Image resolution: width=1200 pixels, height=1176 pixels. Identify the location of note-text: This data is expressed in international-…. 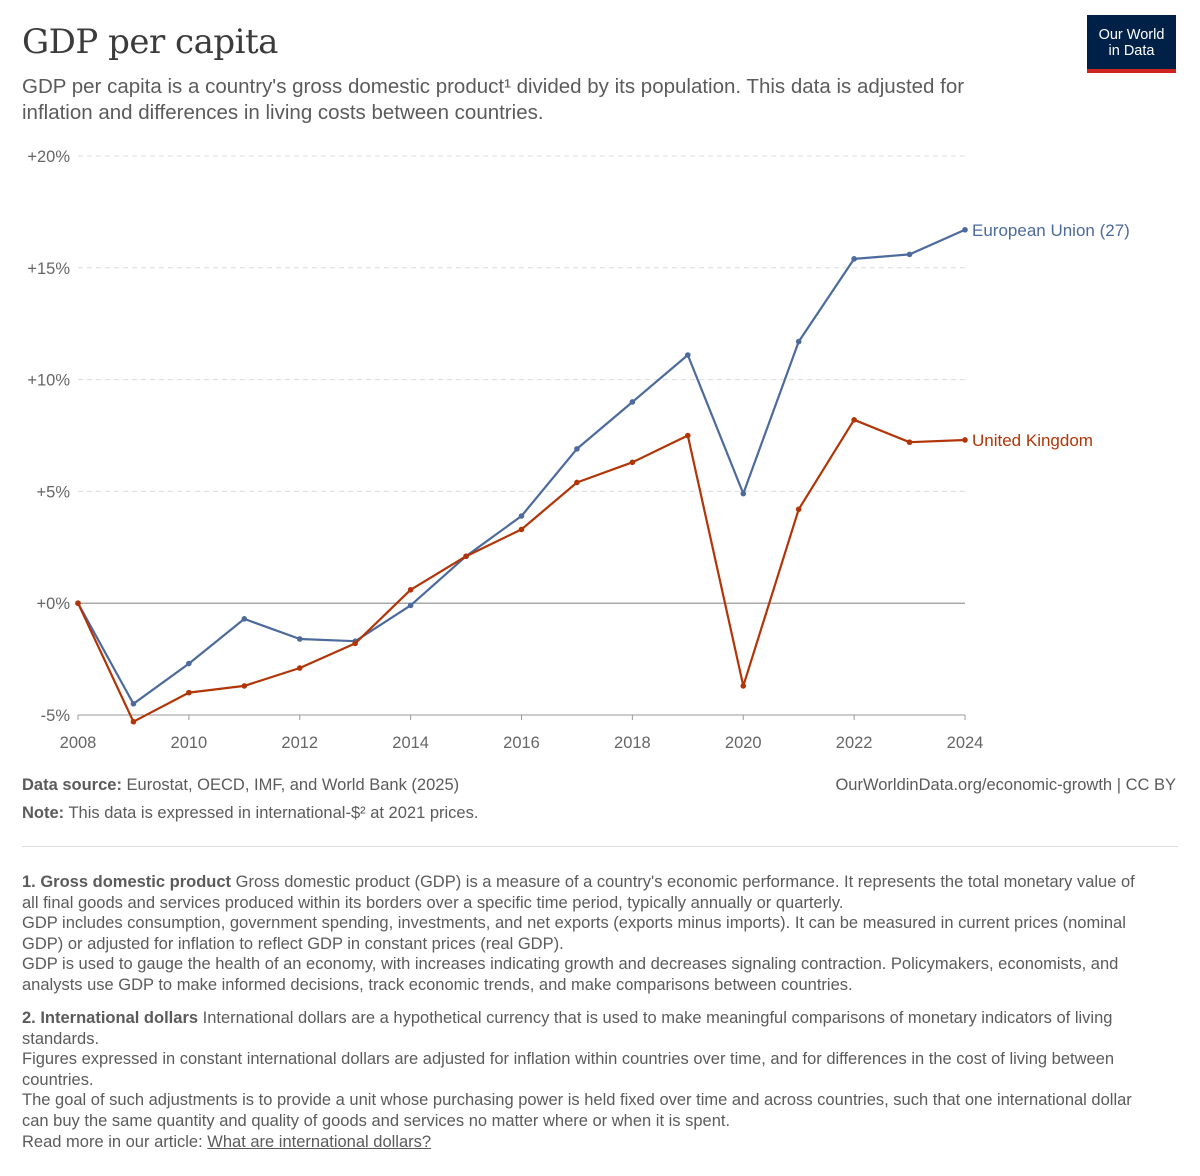
(273, 813).